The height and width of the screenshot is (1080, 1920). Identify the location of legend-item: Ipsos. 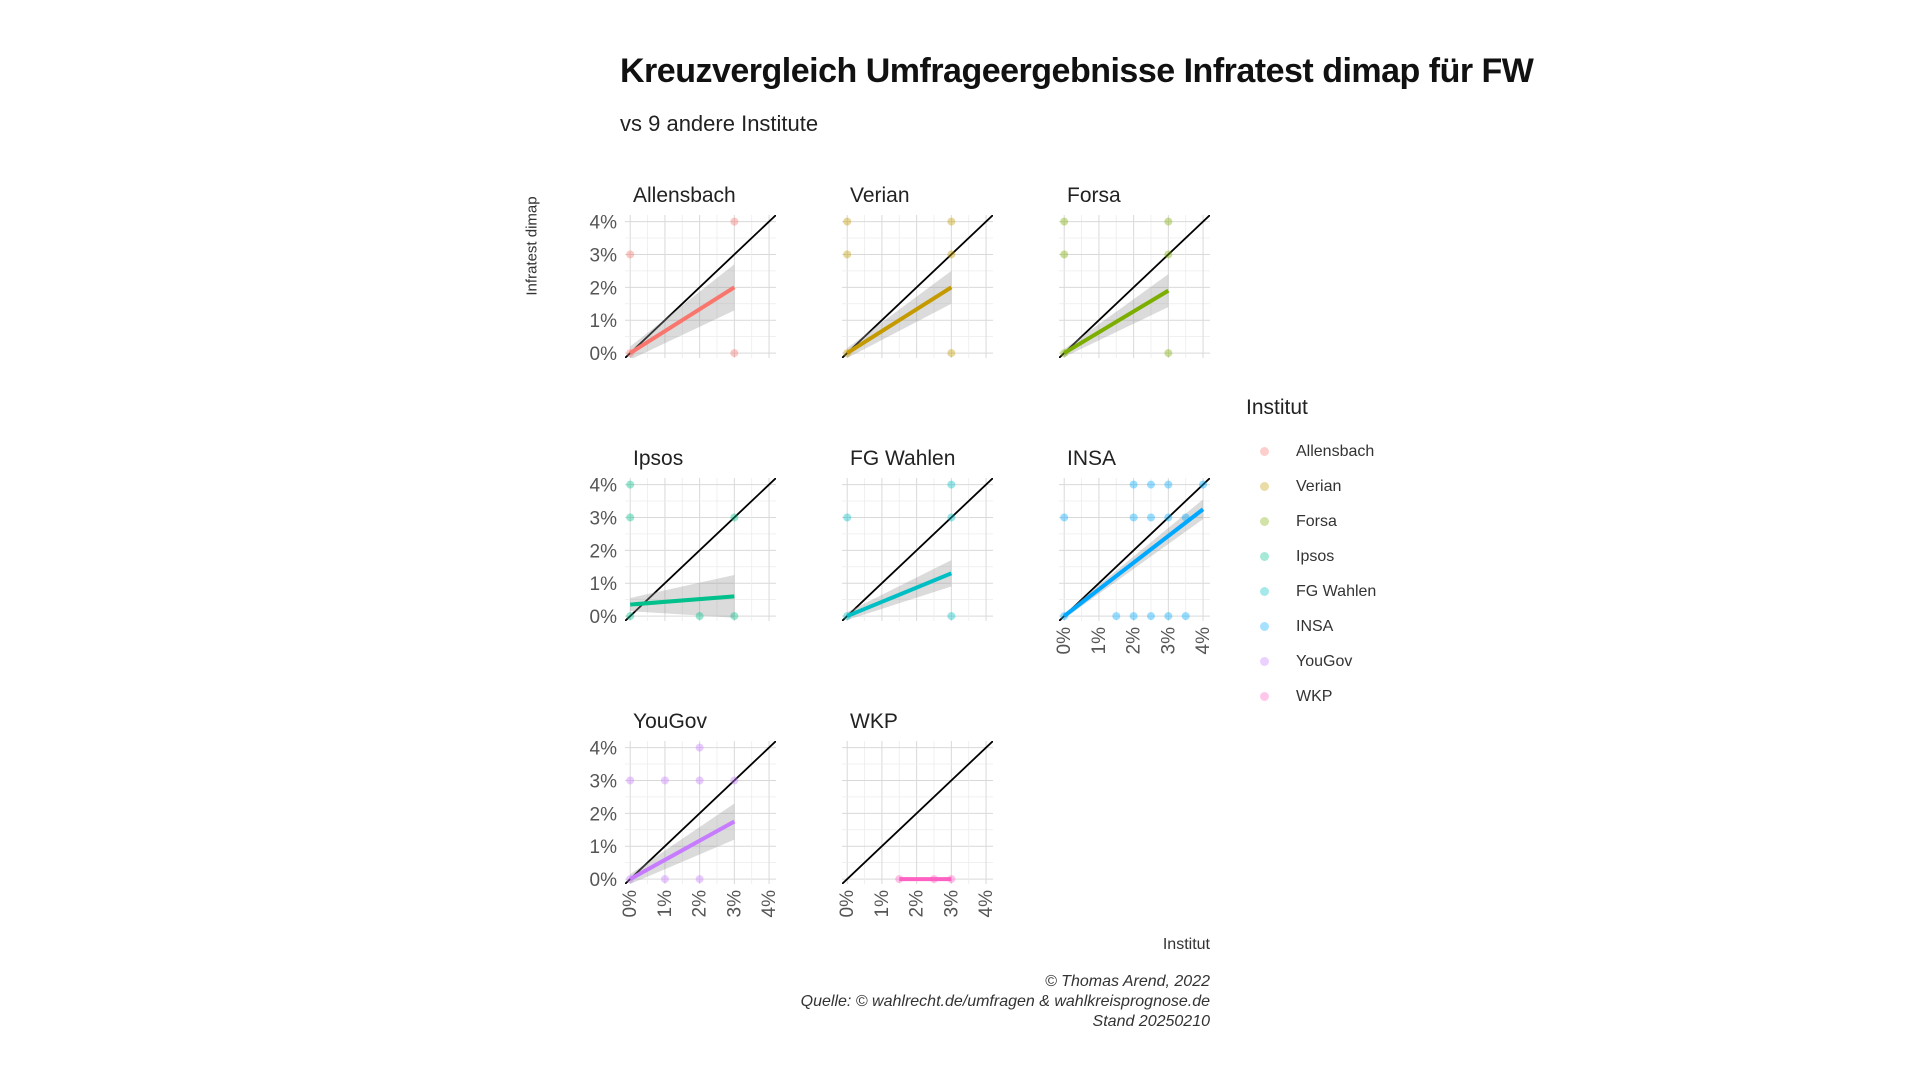
(1346, 556).